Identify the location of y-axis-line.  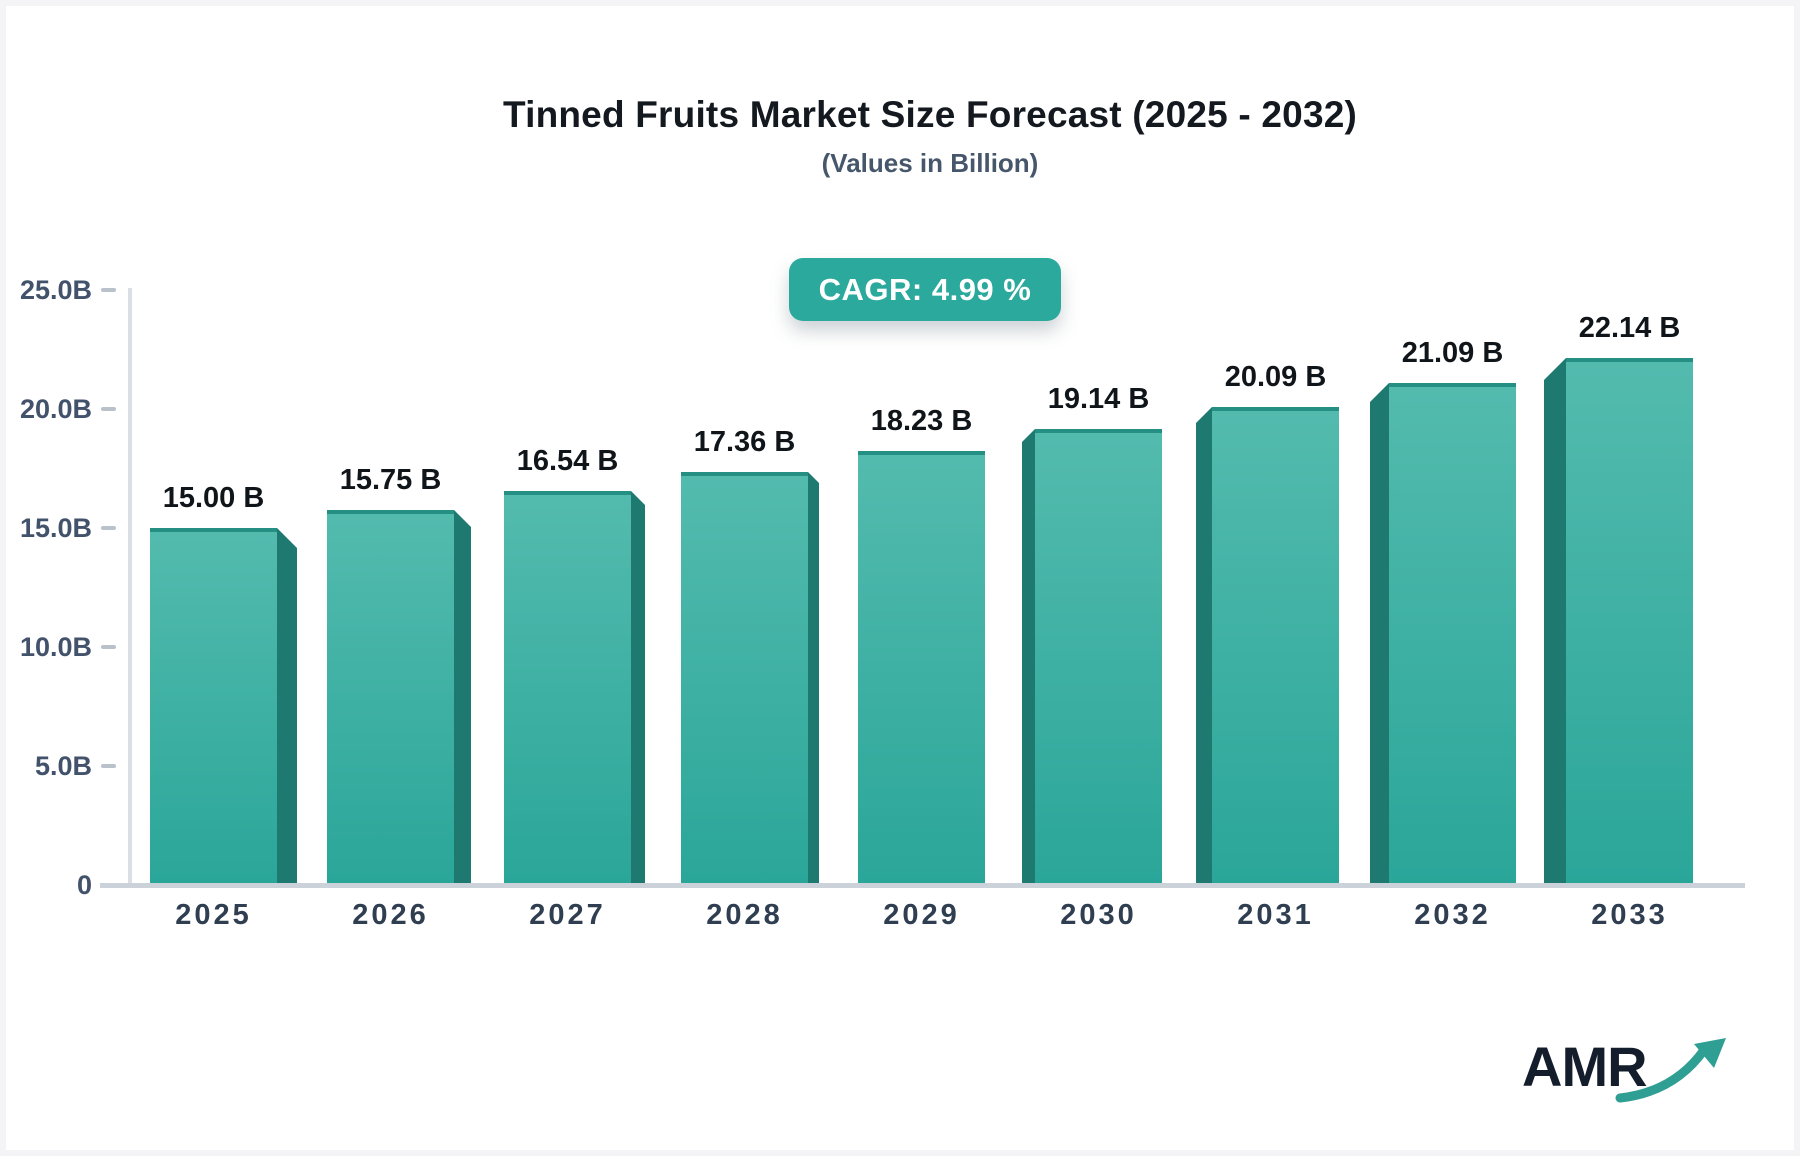
(130, 587).